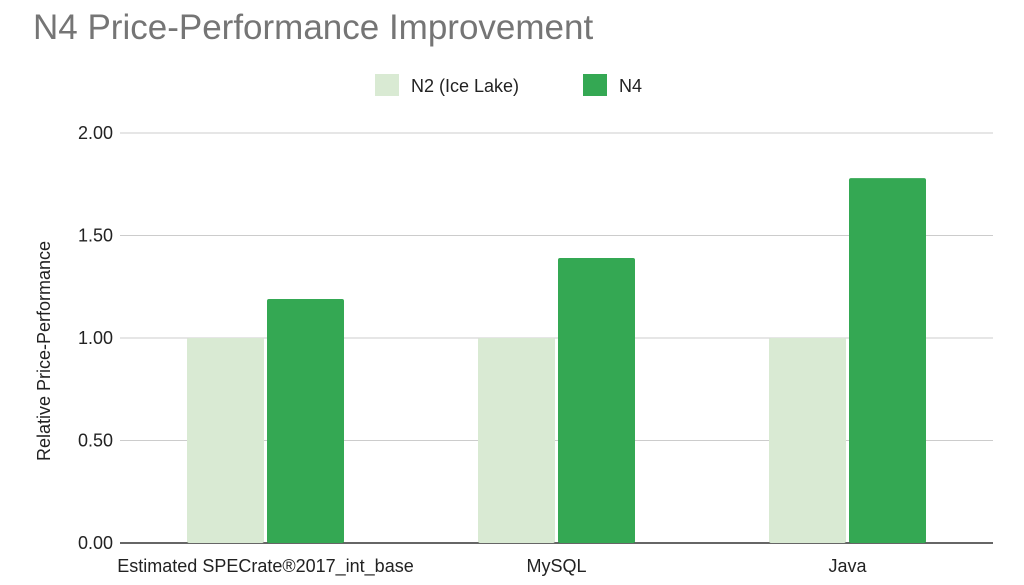 The height and width of the screenshot is (585, 1024). I want to click on x-tick-label: Java, so click(847, 566).